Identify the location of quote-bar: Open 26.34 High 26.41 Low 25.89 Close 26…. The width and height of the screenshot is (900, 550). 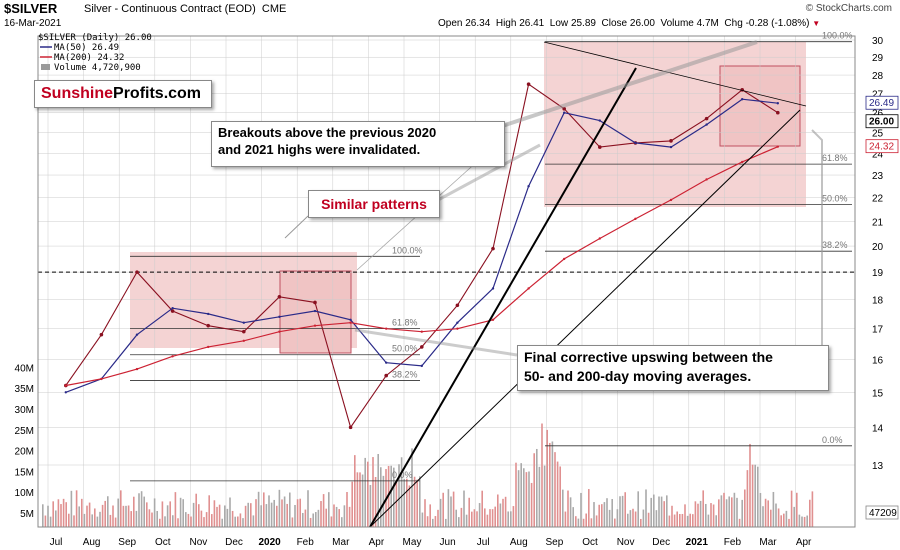
(629, 23).